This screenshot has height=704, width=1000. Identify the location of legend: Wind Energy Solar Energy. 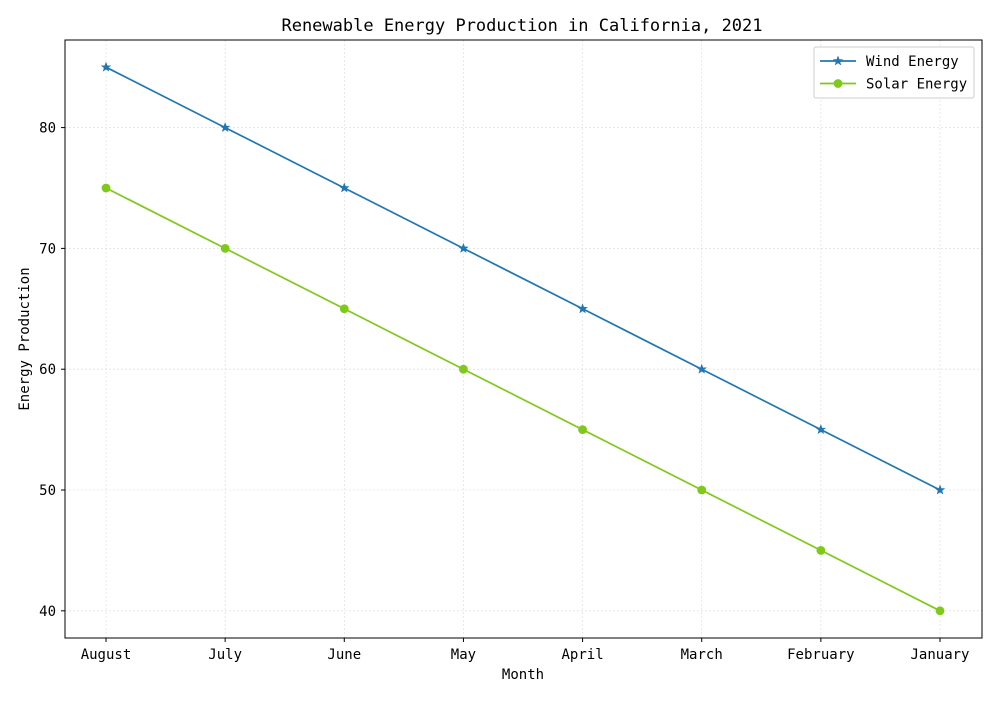
(894, 72).